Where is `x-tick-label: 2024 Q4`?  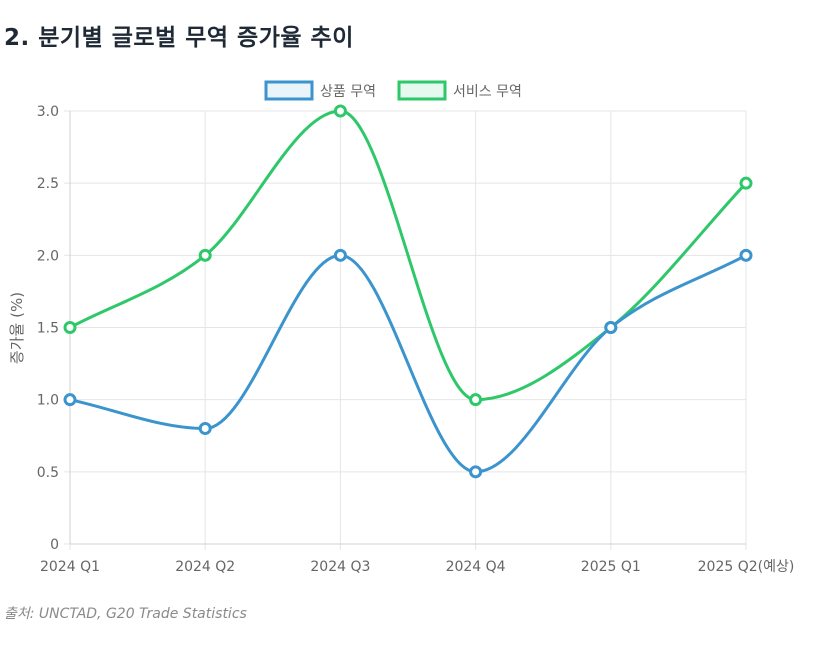
x-tick-label: 2024 Q4 is located at coordinates (476, 567).